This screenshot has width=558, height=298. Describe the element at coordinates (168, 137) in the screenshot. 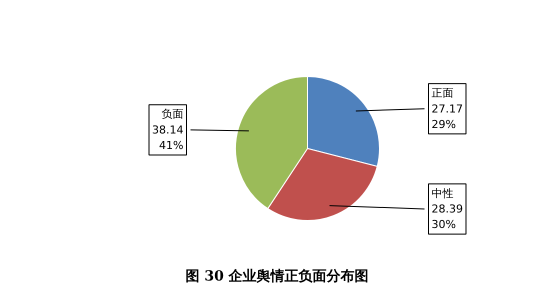

I see `data-label: 38.14 41%` at that location.